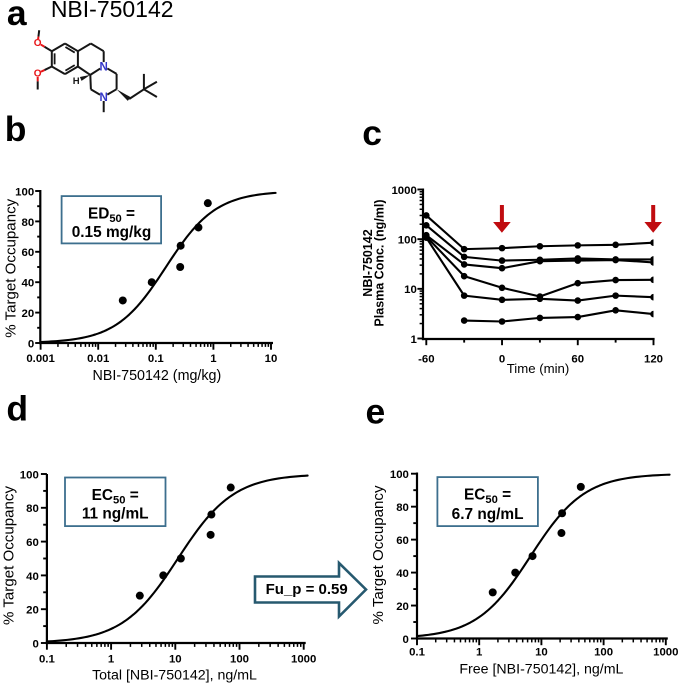 Image resolution: width=680 pixels, height=685 pixels. Describe the element at coordinates (541, 670) in the screenshot. I see `svg-text: Free [NBI-750142], ng/mL` at that location.